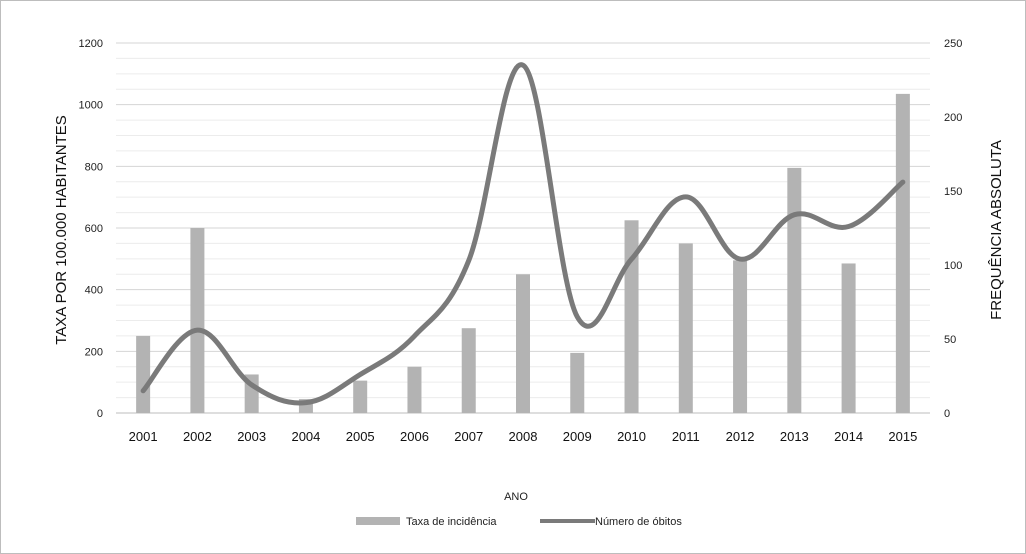 The image size is (1026, 554). I want to click on x-tick-label: 2009, so click(577, 436).